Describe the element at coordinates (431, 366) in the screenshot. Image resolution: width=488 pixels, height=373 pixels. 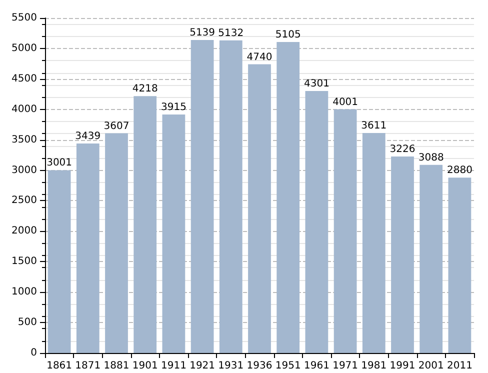
I see `x-tick-label: 2001` at that location.